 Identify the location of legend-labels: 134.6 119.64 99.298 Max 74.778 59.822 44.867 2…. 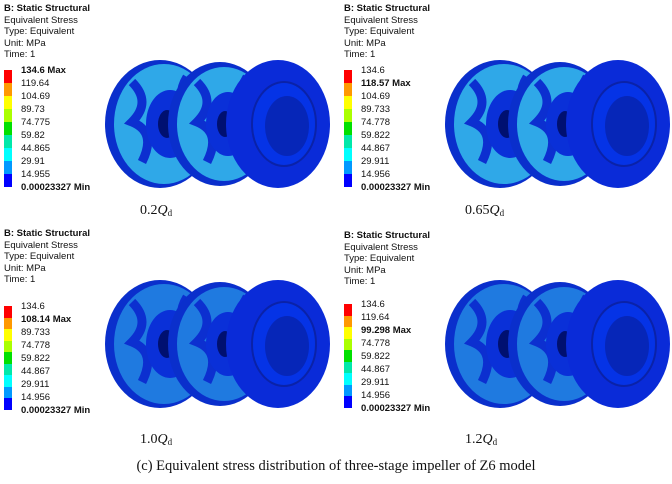
(395, 356).